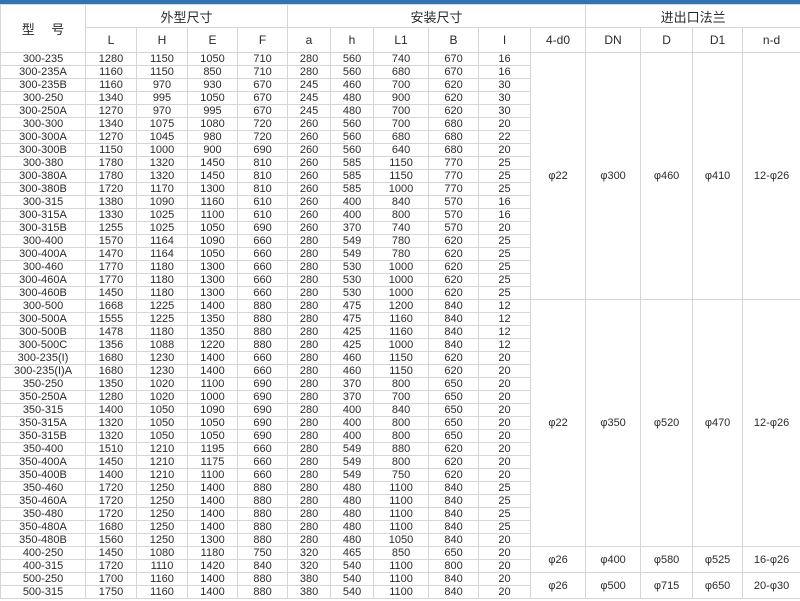 The height and width of the screenshot is (601, 800). What do you see at coordinates (400, 2) in the screenshot?
I see `top-accent-bar` at bounding box center [400, 2].